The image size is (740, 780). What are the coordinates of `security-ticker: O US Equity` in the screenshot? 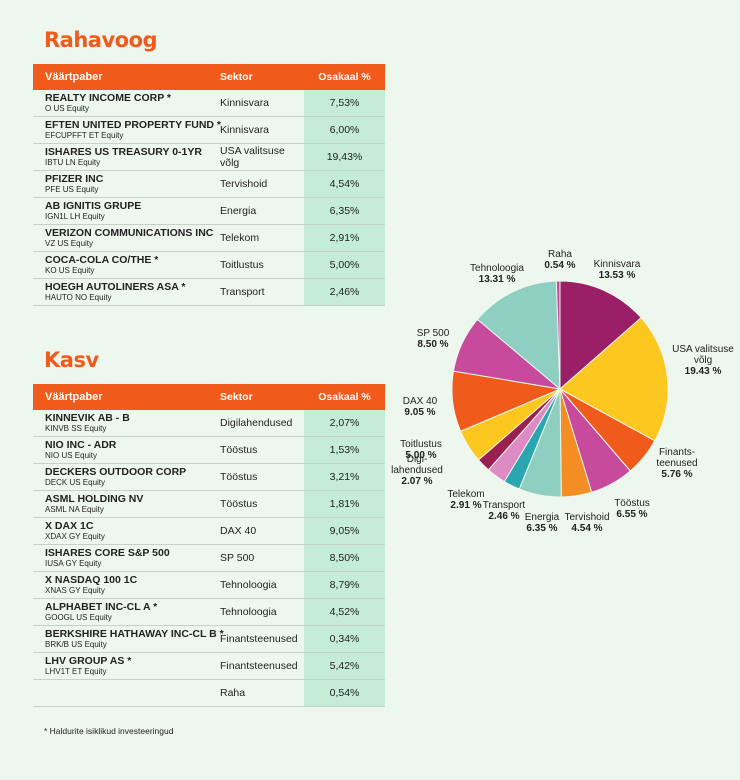 It's located at (67, 108).